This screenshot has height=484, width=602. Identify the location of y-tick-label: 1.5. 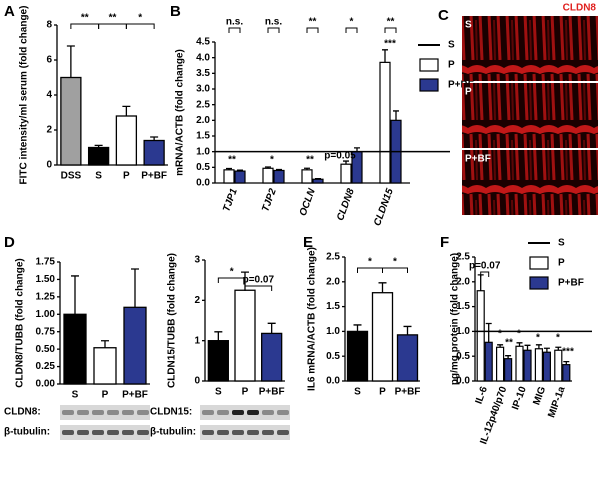
(203, 136).